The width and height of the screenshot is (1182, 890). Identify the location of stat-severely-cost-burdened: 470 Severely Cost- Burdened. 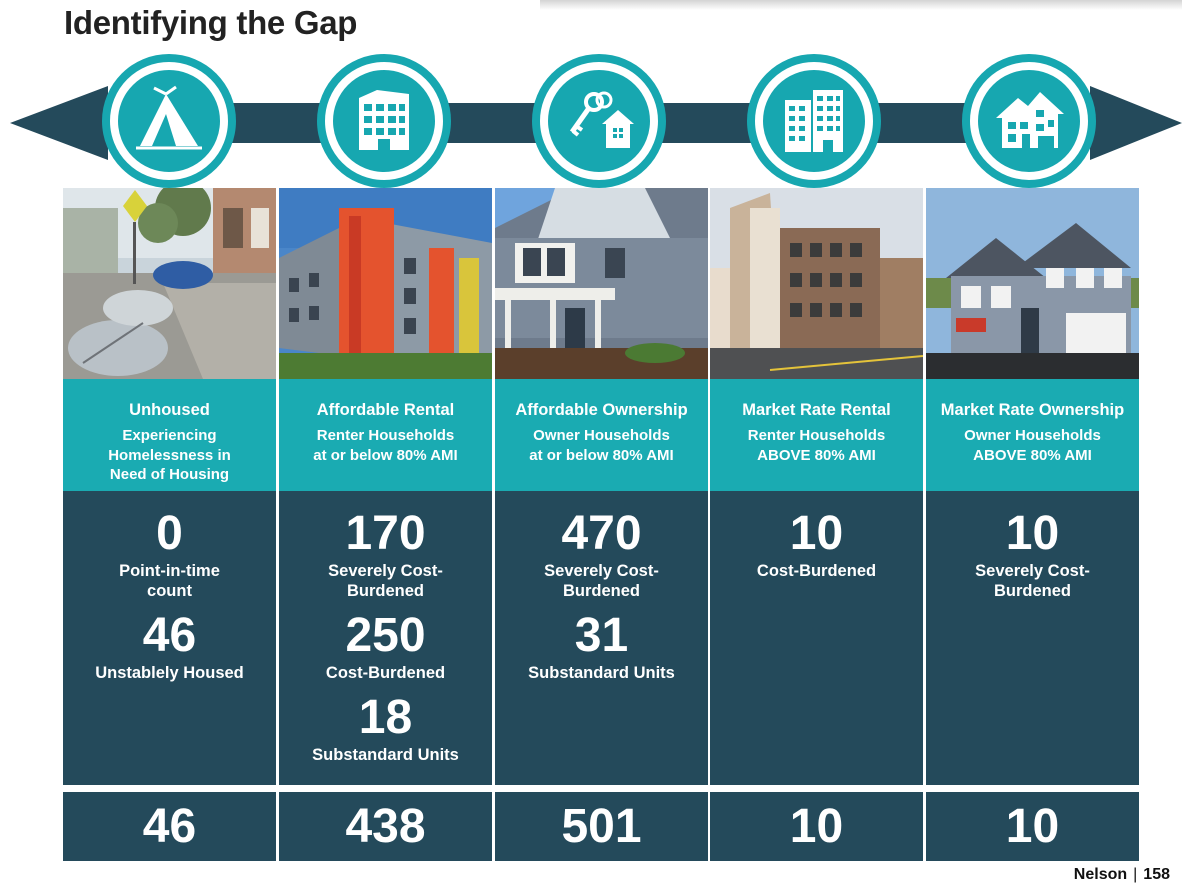
(601, 554).